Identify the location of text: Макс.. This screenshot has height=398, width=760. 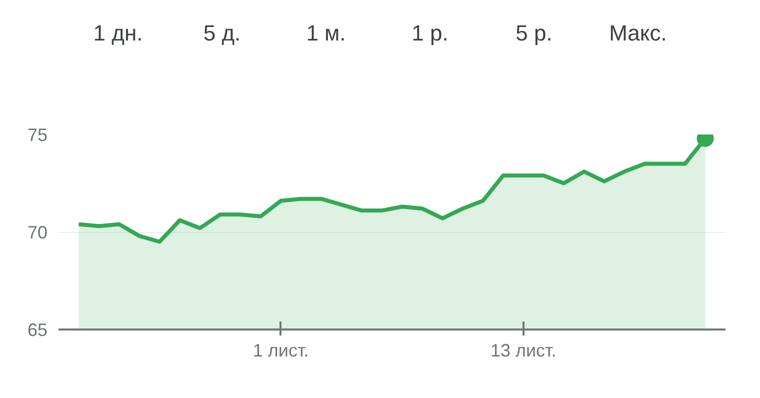
(638, 33).